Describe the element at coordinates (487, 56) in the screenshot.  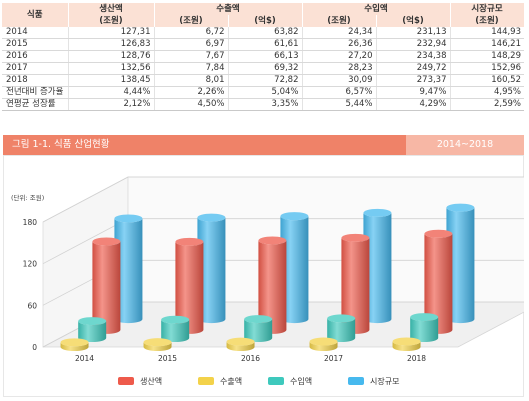
I see `table-cell: 148,29` at that location.